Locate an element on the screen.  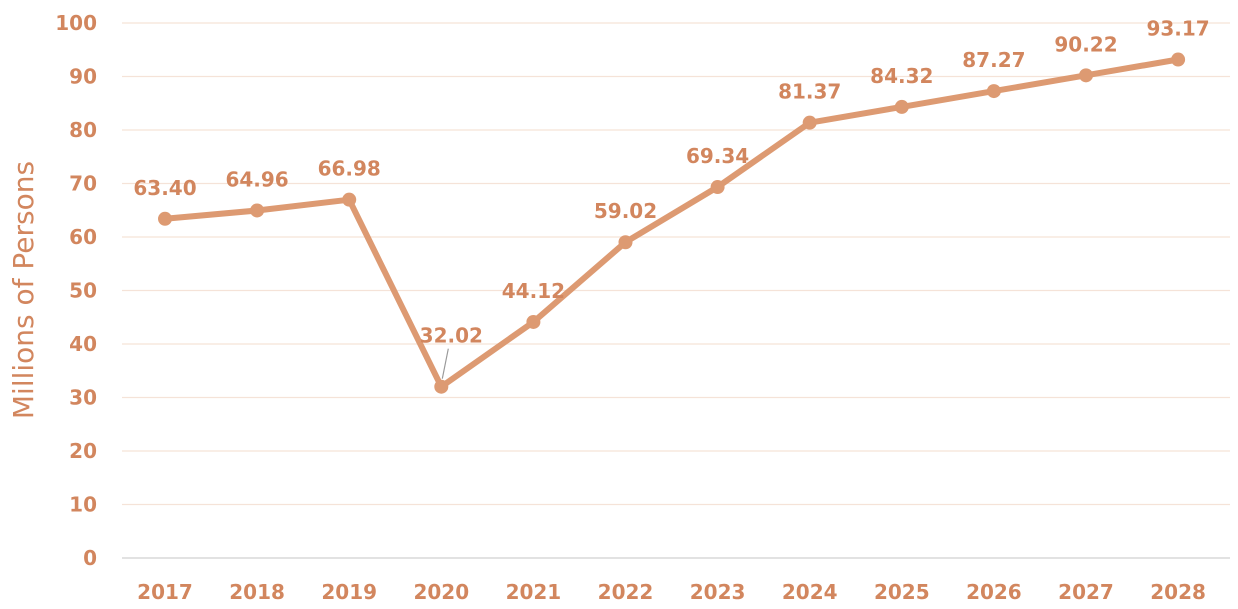
x-tick-label: 2019 is located at coordinates (349, 592).